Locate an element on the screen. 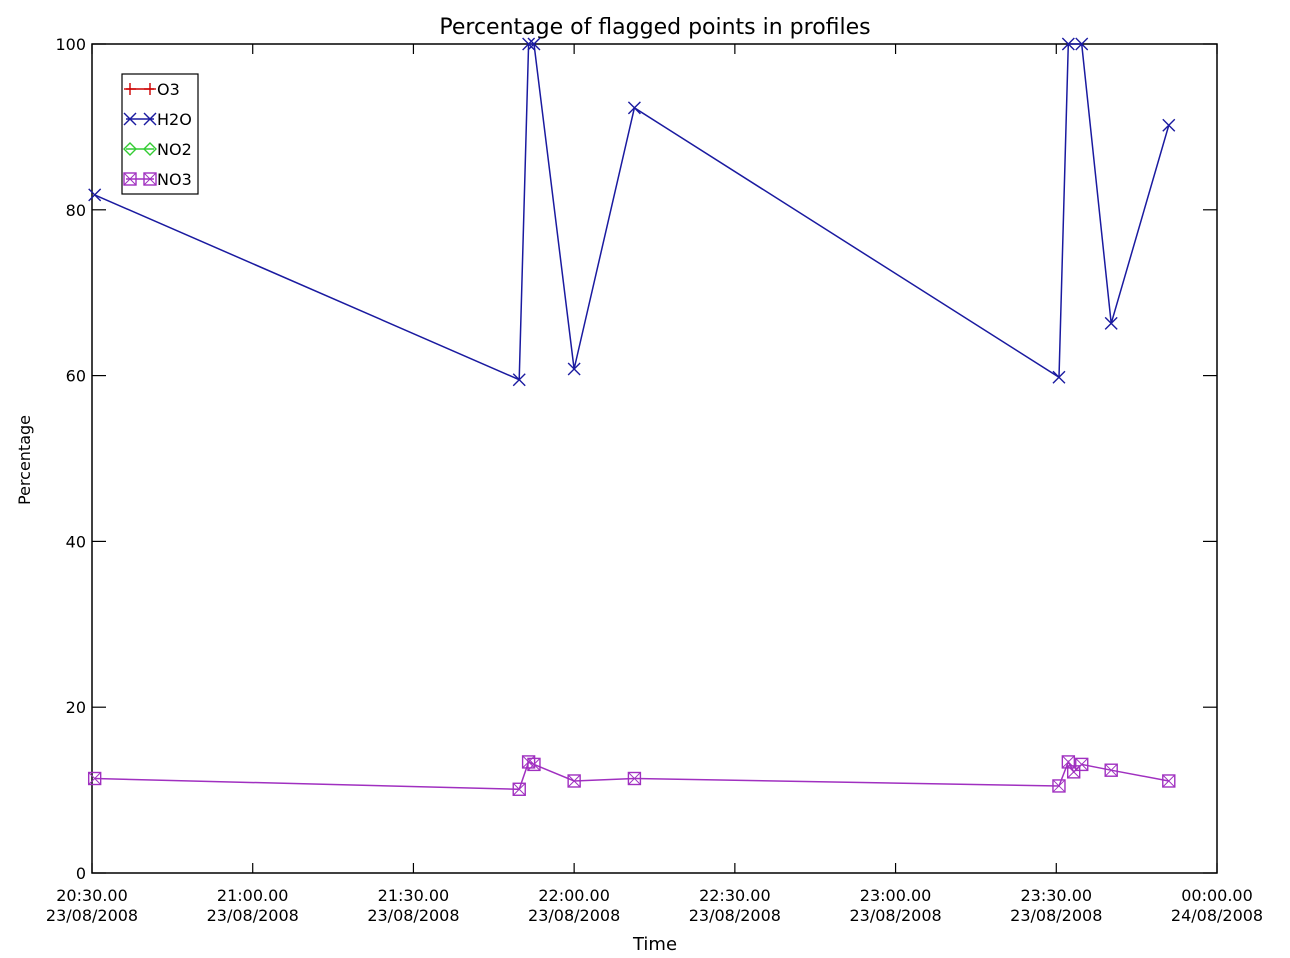 This screenshot has height=958, width=1290. chart-title: Percentage of flagged points in profiles is located at coordinates (654, 27).